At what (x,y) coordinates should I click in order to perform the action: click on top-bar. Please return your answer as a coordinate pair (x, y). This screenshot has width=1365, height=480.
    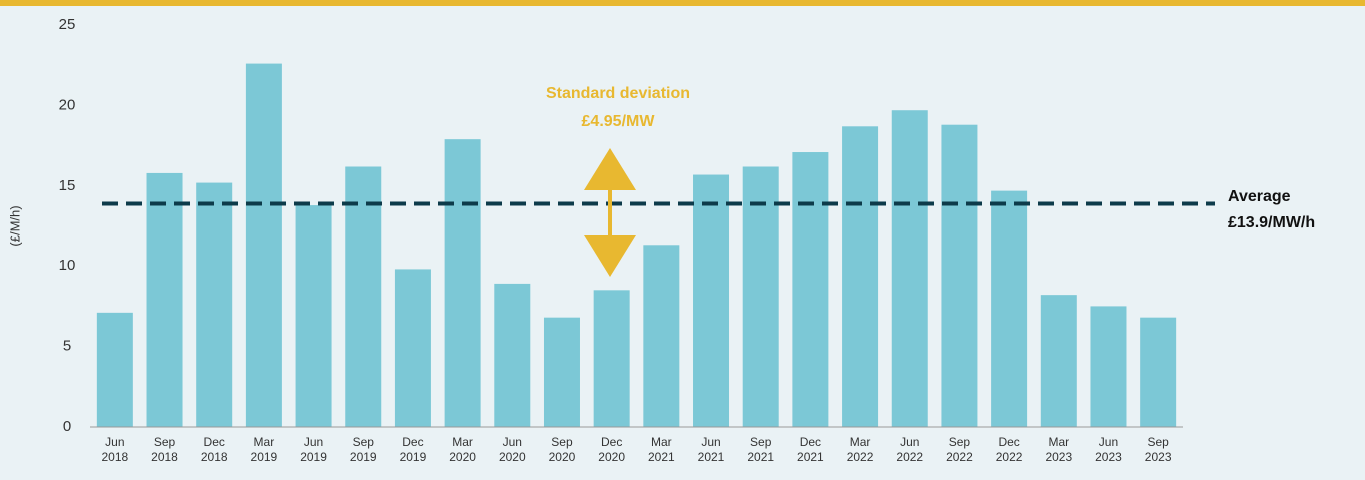
    Looking at the image, I should click on (682, 3).